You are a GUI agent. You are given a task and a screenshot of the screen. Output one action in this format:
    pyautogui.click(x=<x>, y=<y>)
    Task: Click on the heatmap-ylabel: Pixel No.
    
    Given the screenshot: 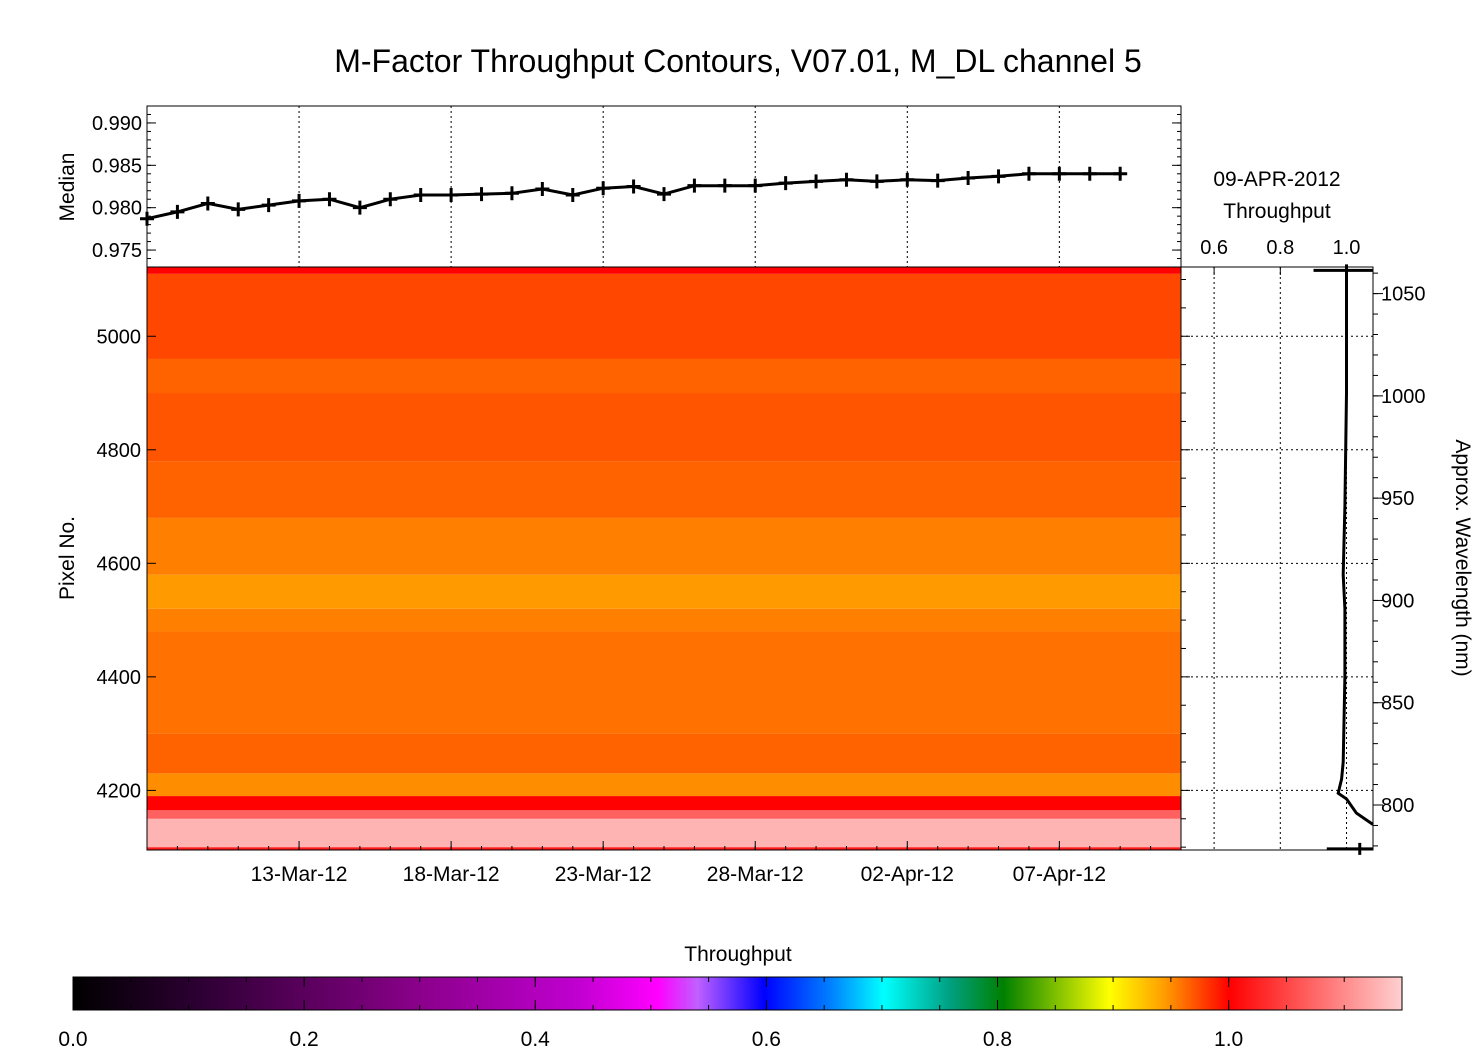 What is the action you would take?
    pyautogui.click(x=67, y=558)
    